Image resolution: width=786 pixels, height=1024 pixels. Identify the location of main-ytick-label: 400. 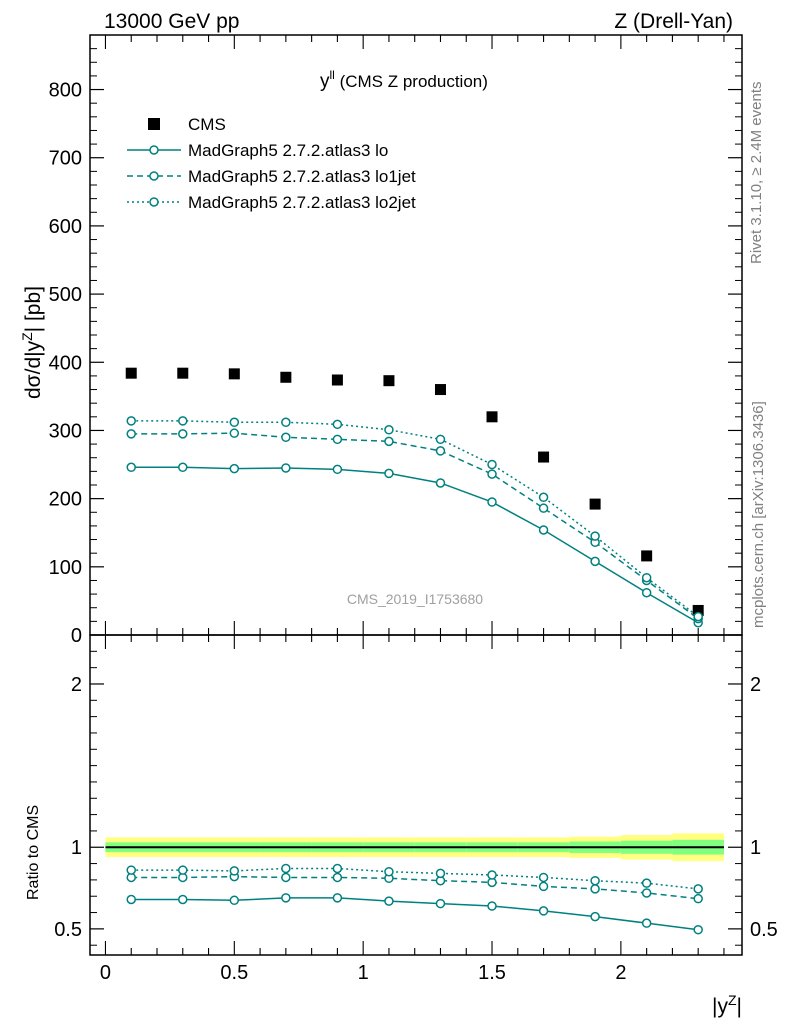
(65, 363).